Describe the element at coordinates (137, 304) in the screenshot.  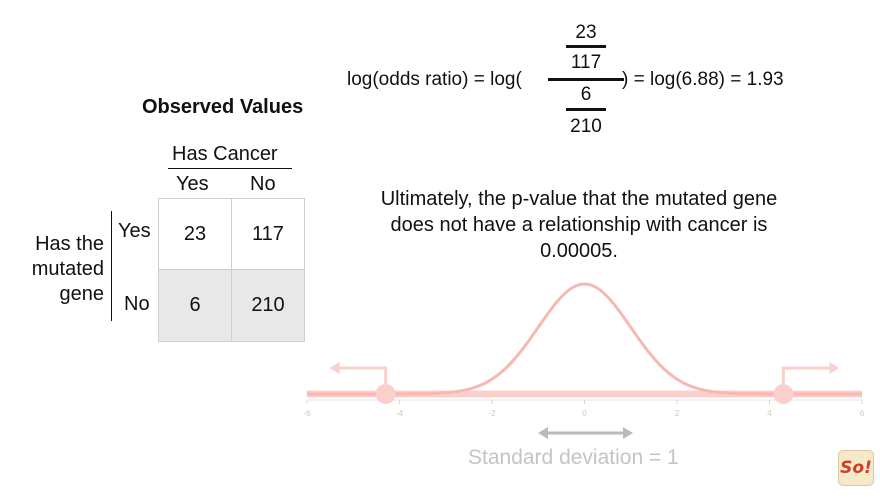
I see `row-header-no: No` at that location.